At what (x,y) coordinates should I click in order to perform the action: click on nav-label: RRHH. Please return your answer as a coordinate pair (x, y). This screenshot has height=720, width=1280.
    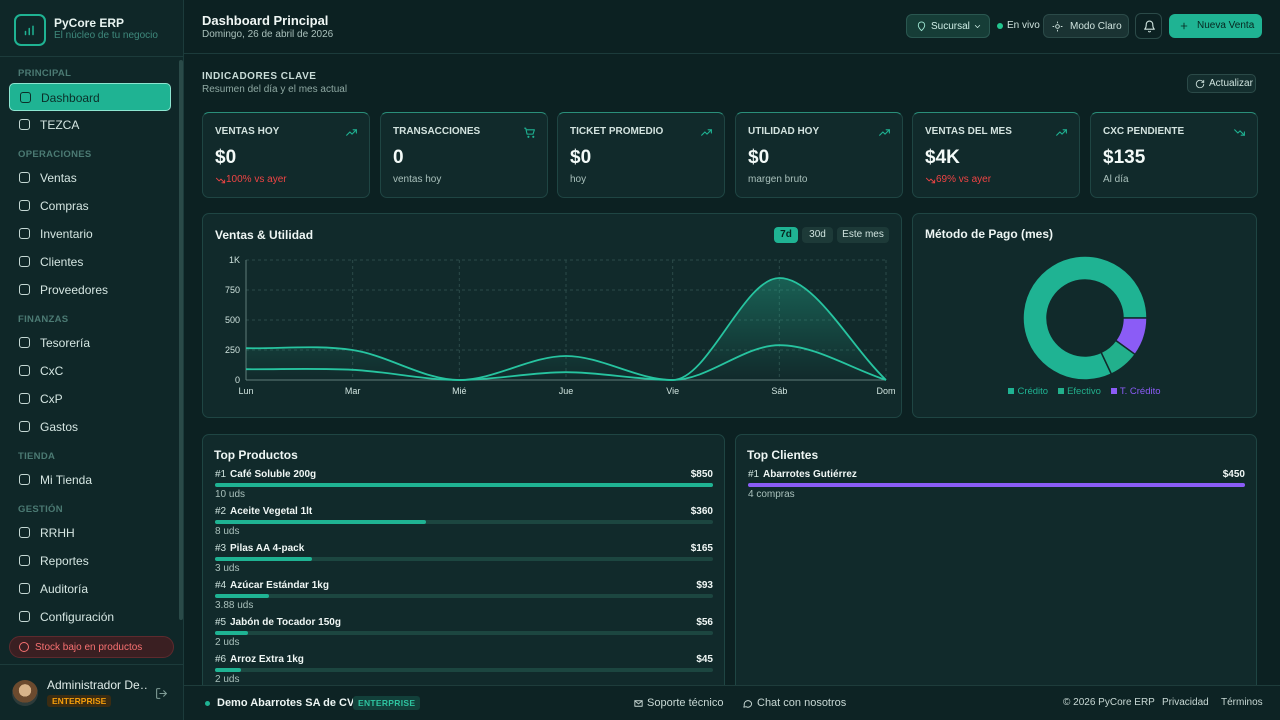
    Looking at the image, I should click on (57, 533).